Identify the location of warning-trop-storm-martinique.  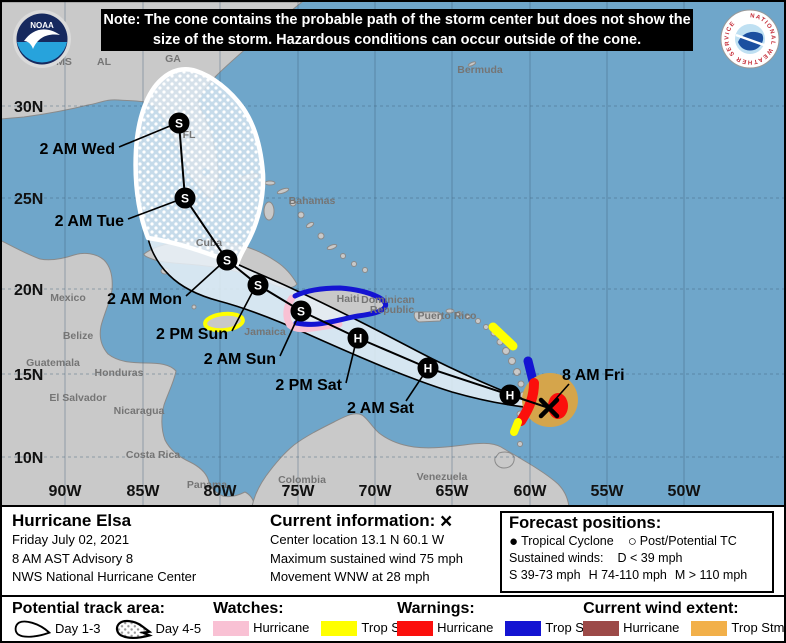
(530, 371).